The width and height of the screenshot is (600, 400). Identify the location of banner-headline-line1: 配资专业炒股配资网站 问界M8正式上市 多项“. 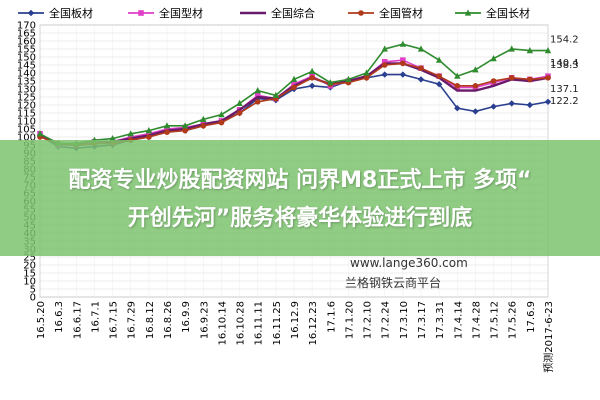
(300, 180).